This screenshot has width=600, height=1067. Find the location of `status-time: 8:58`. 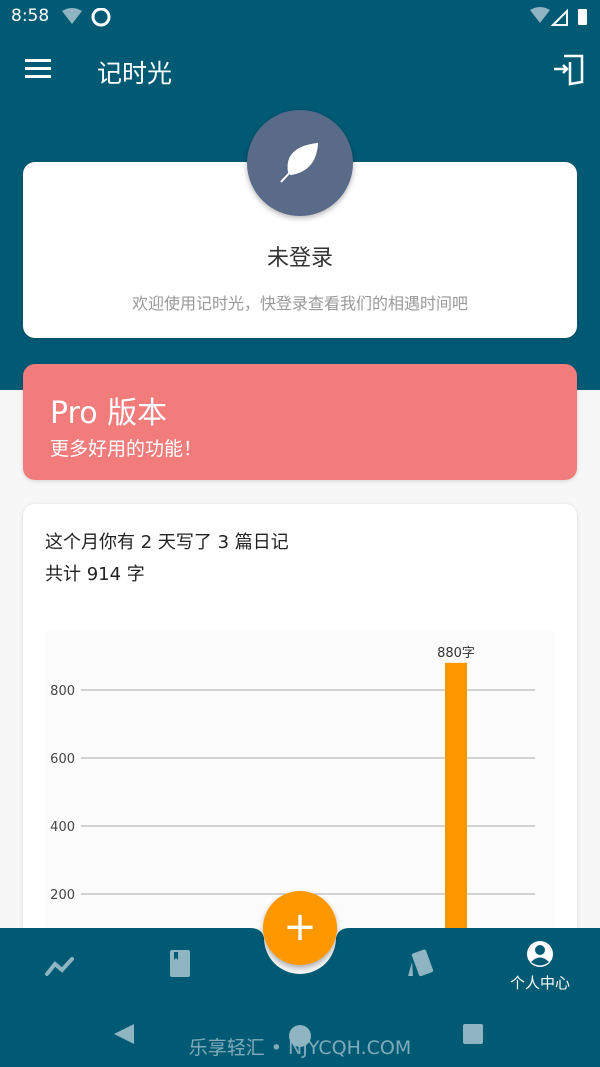

status-time: 8:58 is located at coordinates (30, 16).